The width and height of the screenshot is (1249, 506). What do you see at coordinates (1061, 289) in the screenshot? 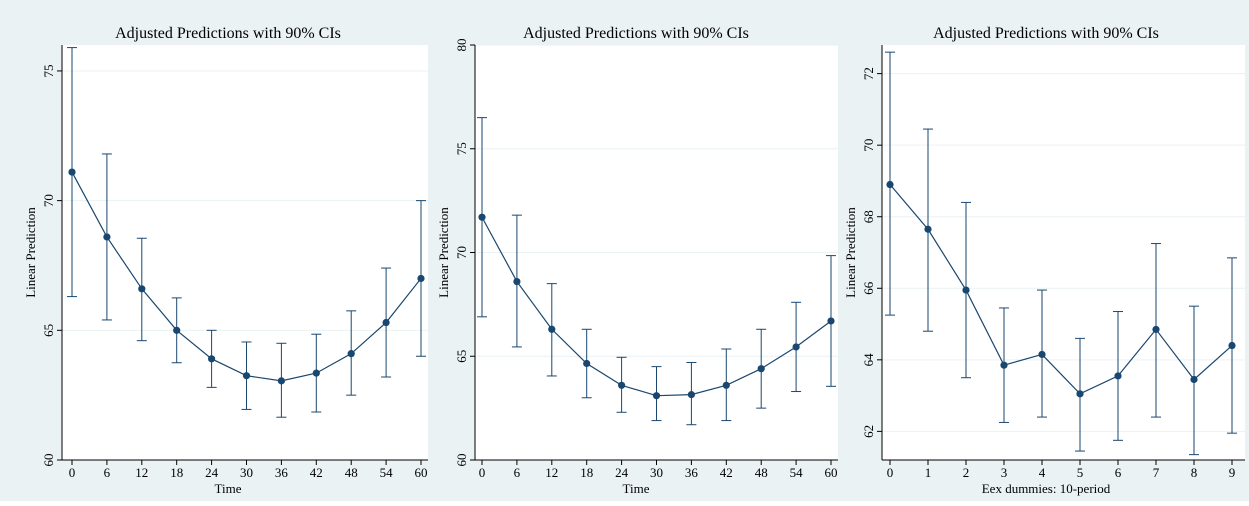
I see `series-line` at bounding box center [1061, 289].